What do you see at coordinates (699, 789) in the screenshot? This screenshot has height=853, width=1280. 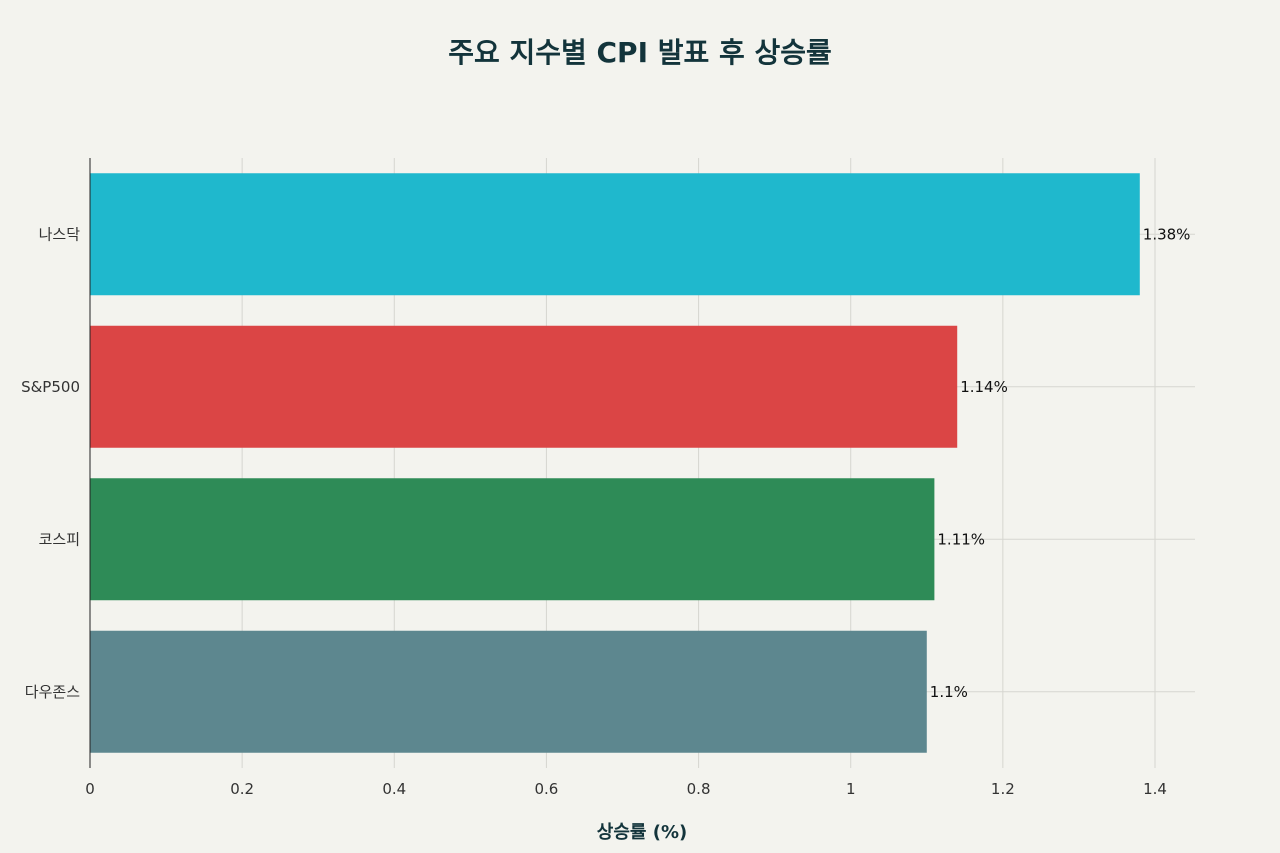 I see `x-tick-label: 0.8` at bounding box center [699, 789].